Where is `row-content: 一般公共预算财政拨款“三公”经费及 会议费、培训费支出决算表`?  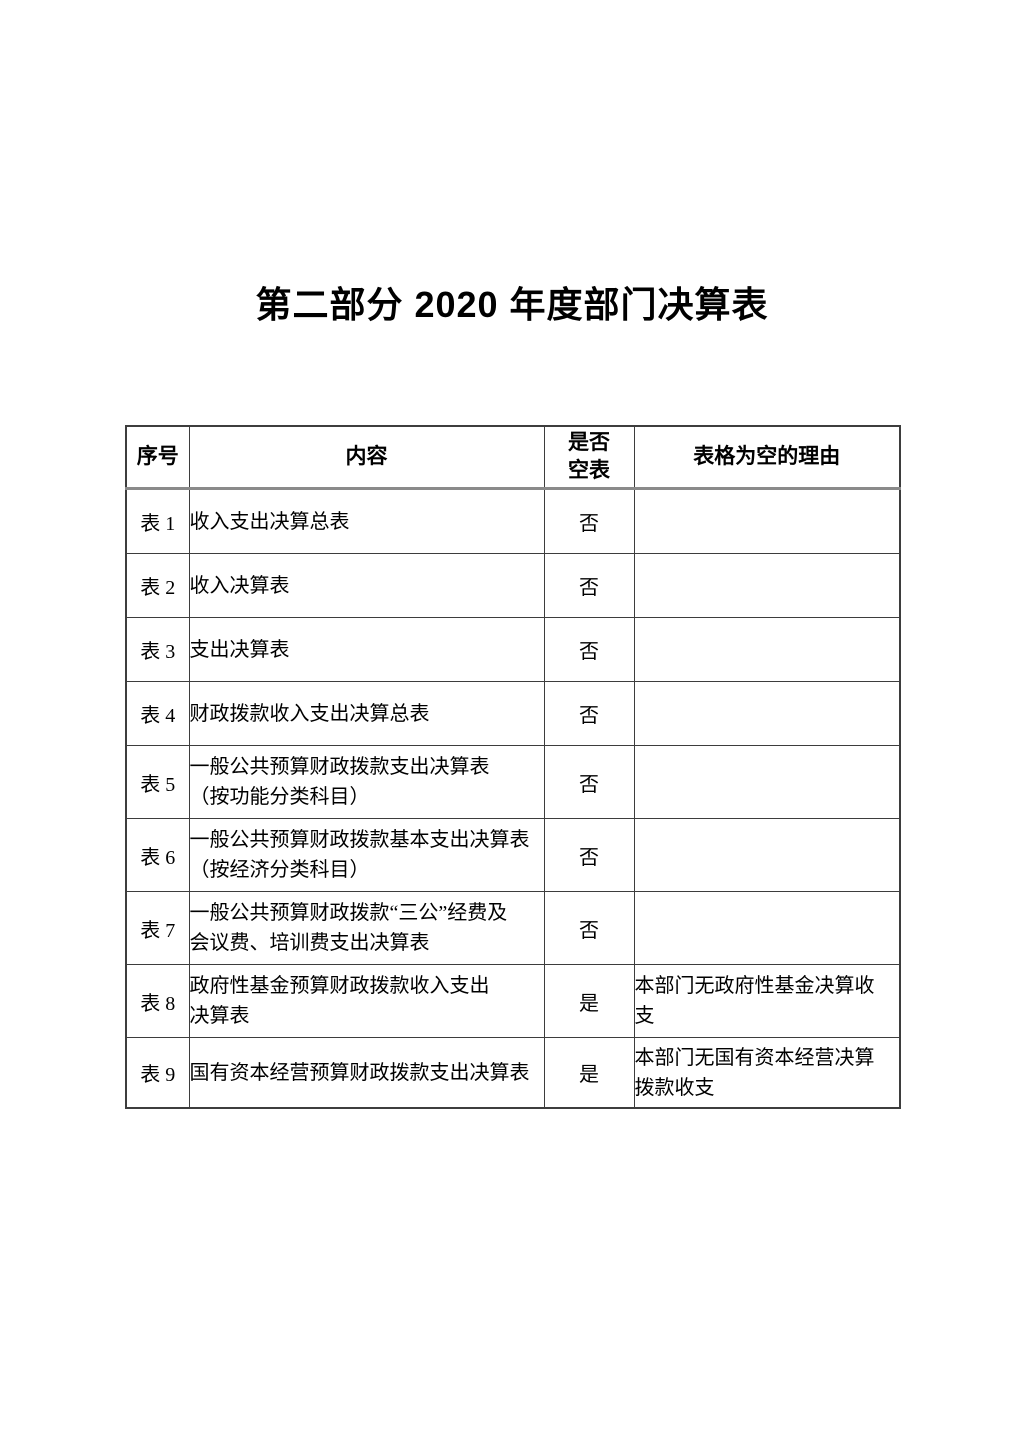 row-content: 一般公共预算财政拨款“三公”经费及 会议费、培训费支出决算表 is located at coordinates (366, 928).